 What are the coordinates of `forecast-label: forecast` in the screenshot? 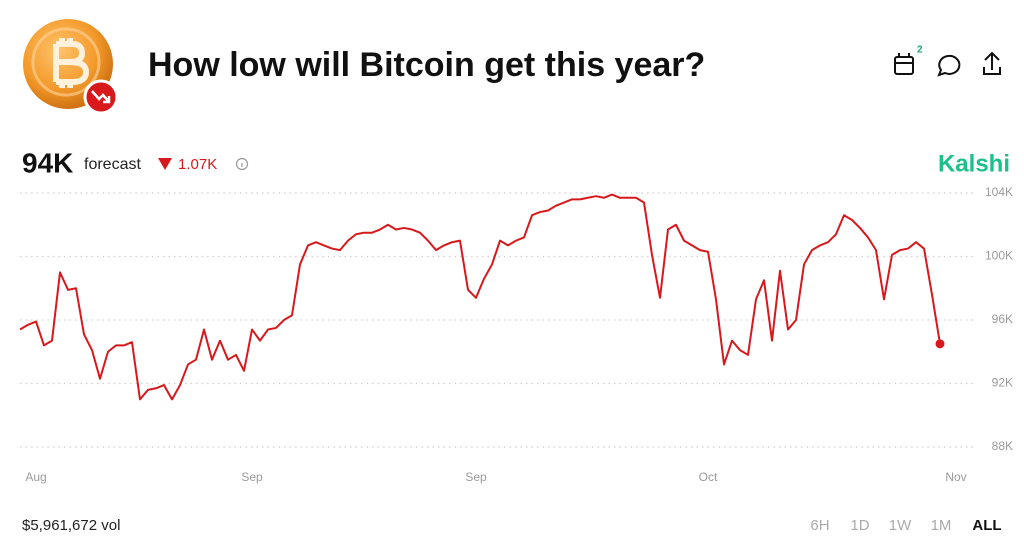 It's located at (112, 164).